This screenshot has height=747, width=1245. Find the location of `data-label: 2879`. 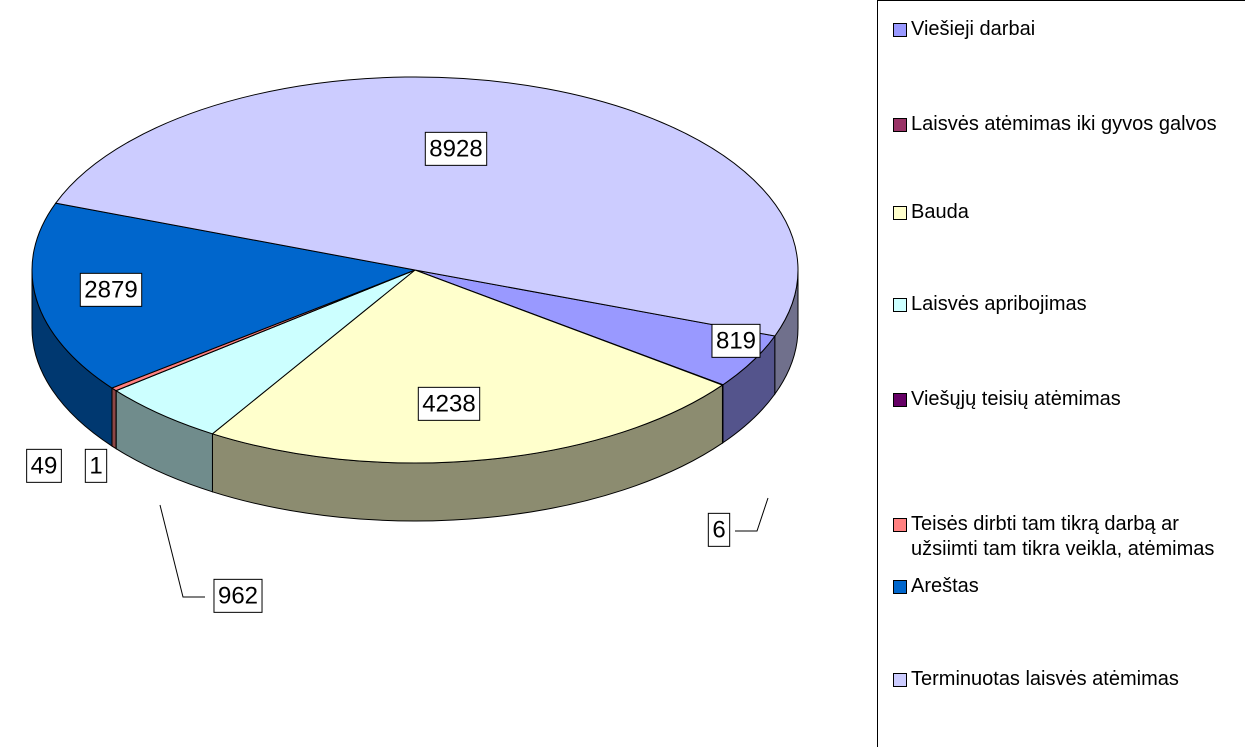

data-label: 2879 is located at coordinates (110, 289).